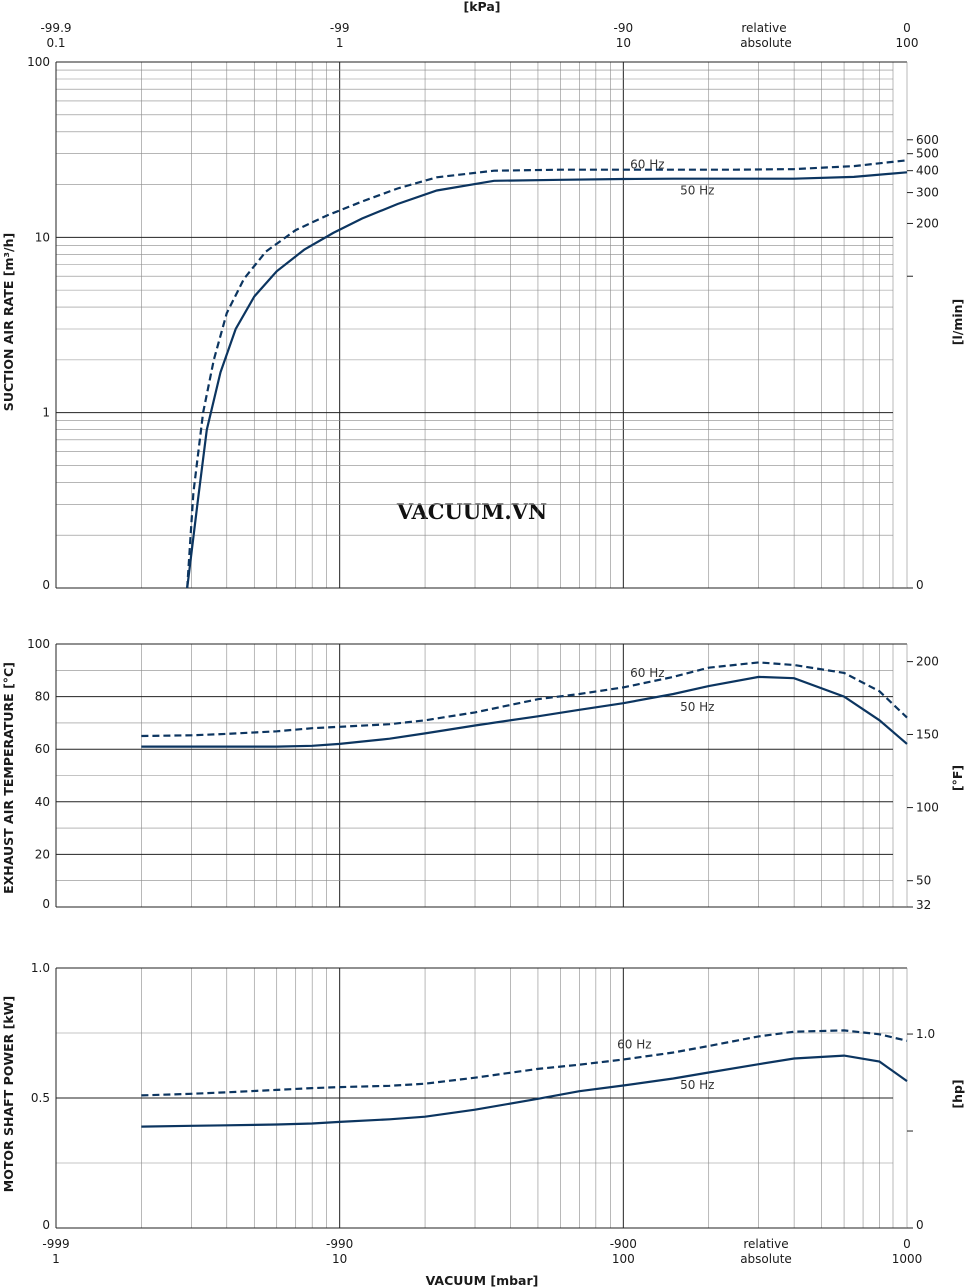 This screenshot has width=965, height=1287. What do you see at coordinates (907, 43) in the screenshot?
I see `top-tick-absolute: 100` at bounding box center [907, 43].